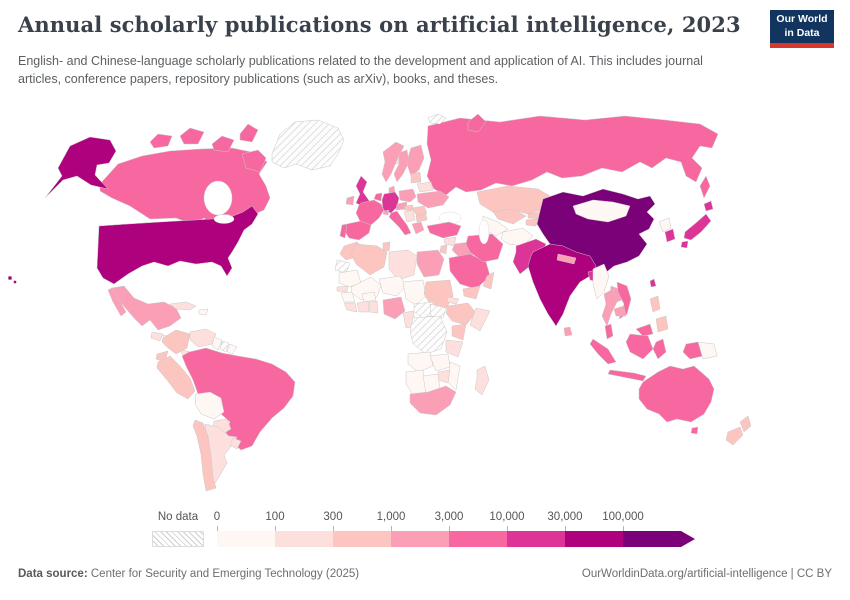 This screenshot has width=850, height=600. What do you see at coordinates (438, 311) in the screenshot?
I see `country-south-sudan` at bounding box center [438, 311].